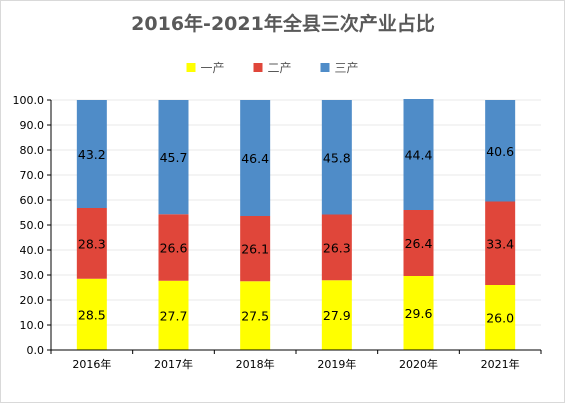  Describe the element at coordinates (32, 150) in the screenshot. I see `y-tick-label: 80.0` at that location.